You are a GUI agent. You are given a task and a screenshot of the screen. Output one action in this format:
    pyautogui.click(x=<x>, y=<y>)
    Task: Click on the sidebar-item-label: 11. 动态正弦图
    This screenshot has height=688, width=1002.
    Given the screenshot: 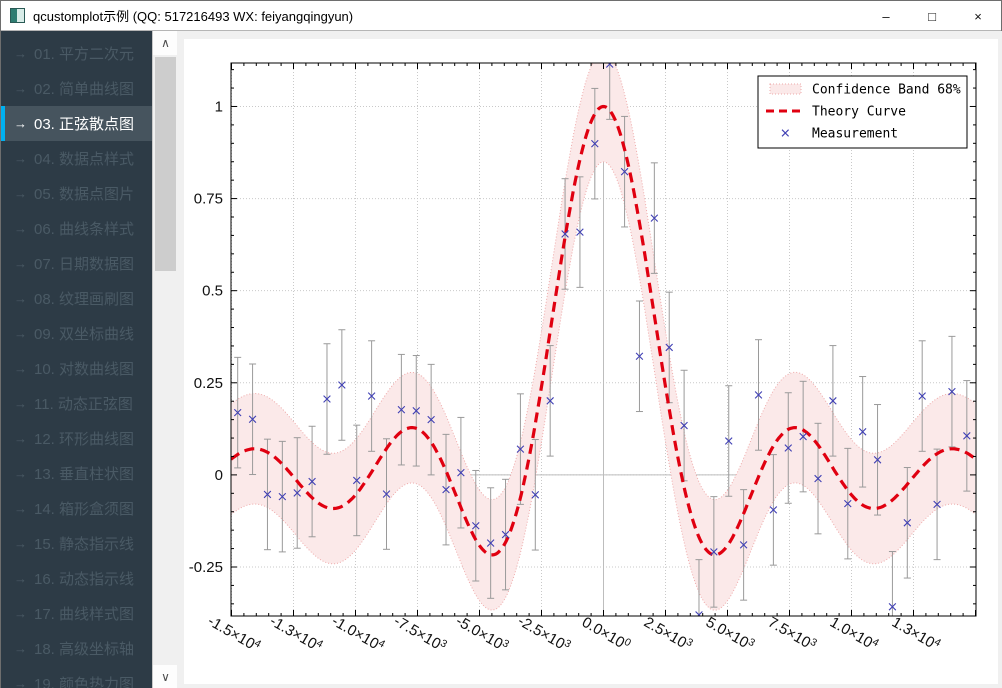 What is the action you would take?
    pyautogui.click(x=83, y=404)
    